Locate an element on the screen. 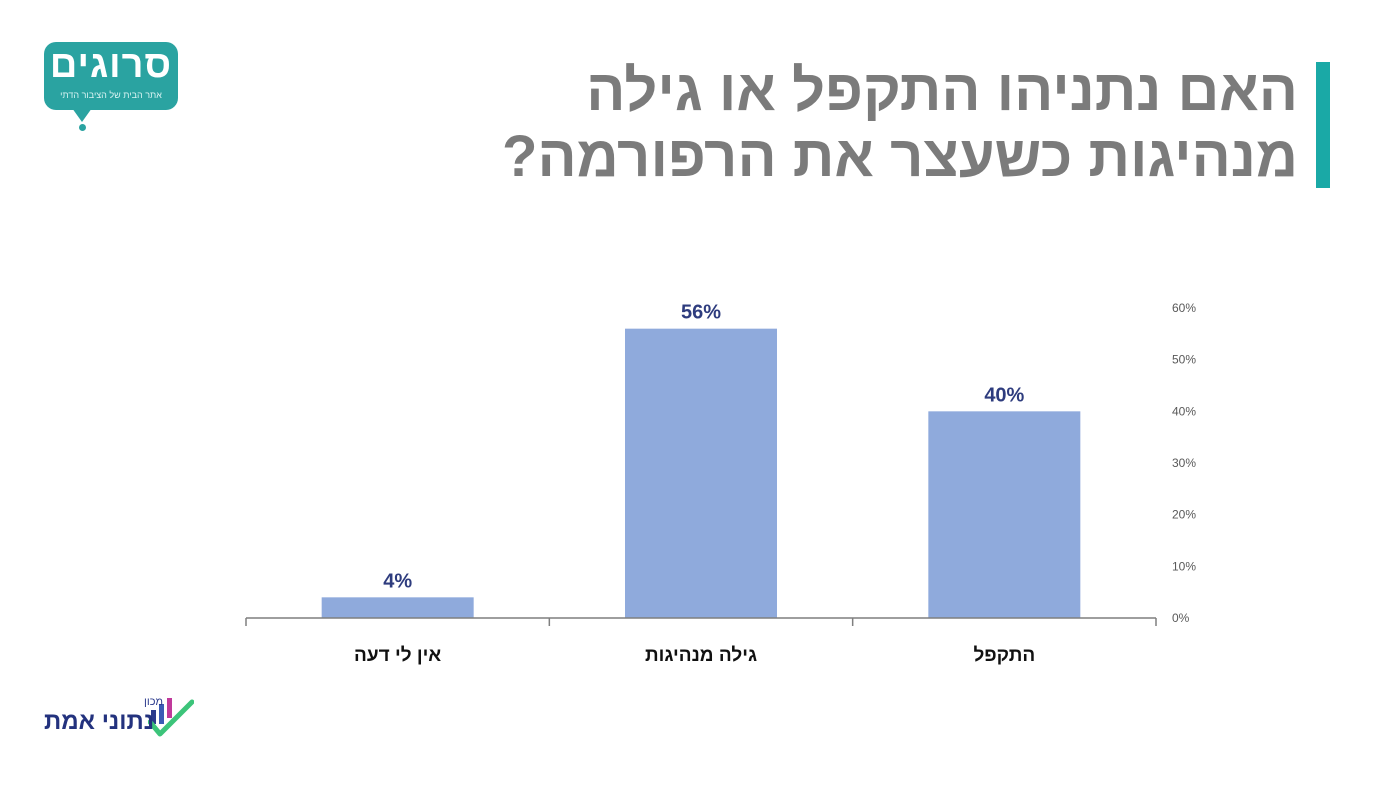 The height and width of the screenshot is (787, 1400). category-label: התקפל is located at coordinates (1004, 655).